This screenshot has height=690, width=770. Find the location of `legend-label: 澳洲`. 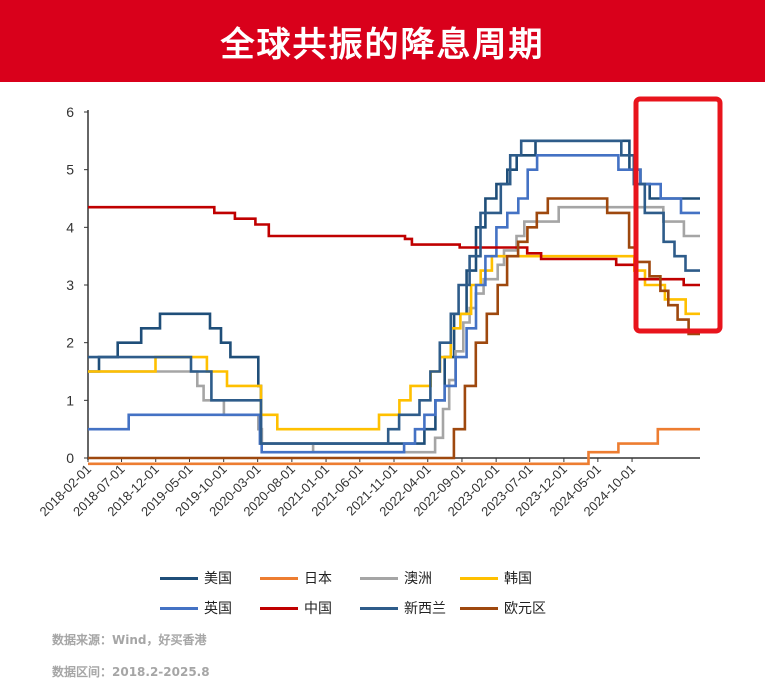

legend-label: 澳洲 is located at coordinates (418, 579).